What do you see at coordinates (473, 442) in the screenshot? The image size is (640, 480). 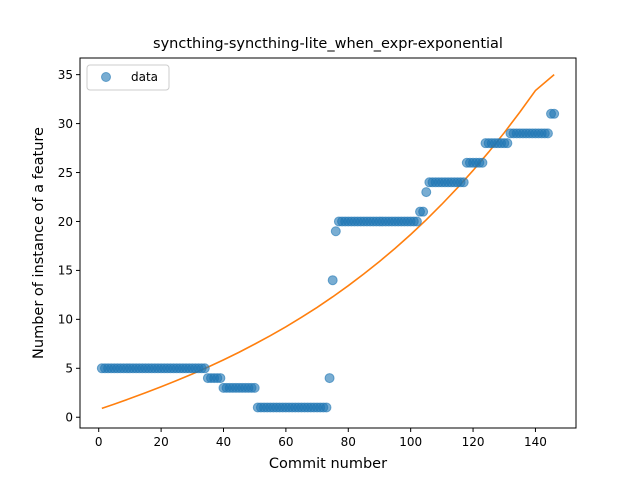 I see `x-tick-label: 120` at bounding box center [473, 442].